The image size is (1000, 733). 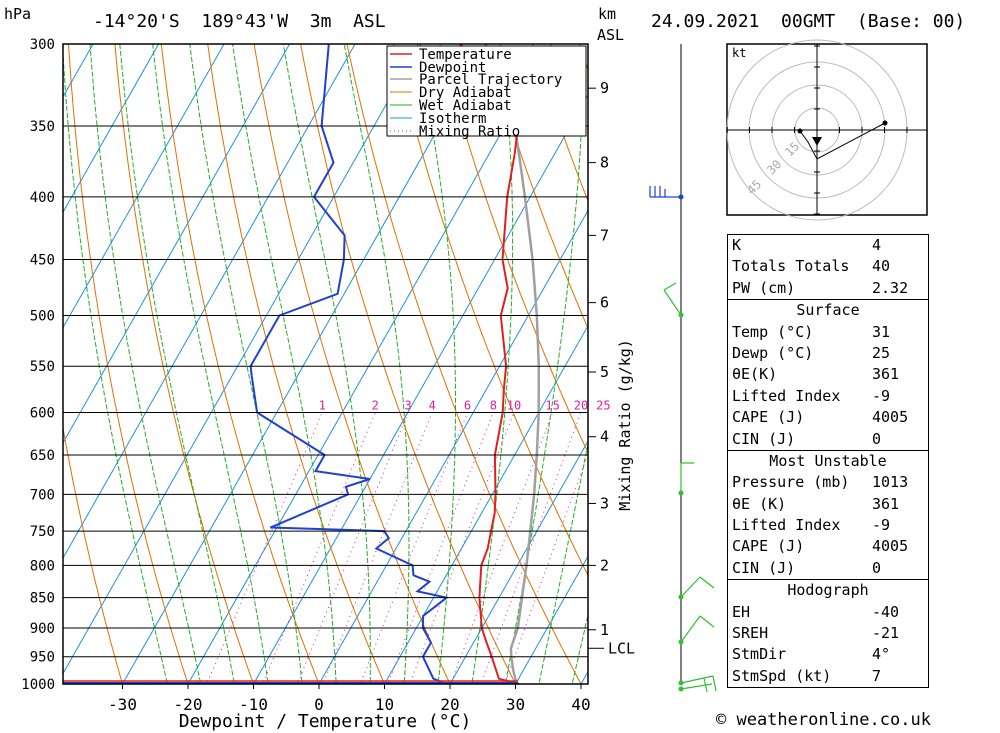 I want to click on stat-surface-cin: CIN (J) 0, so click(x=828, y=439).